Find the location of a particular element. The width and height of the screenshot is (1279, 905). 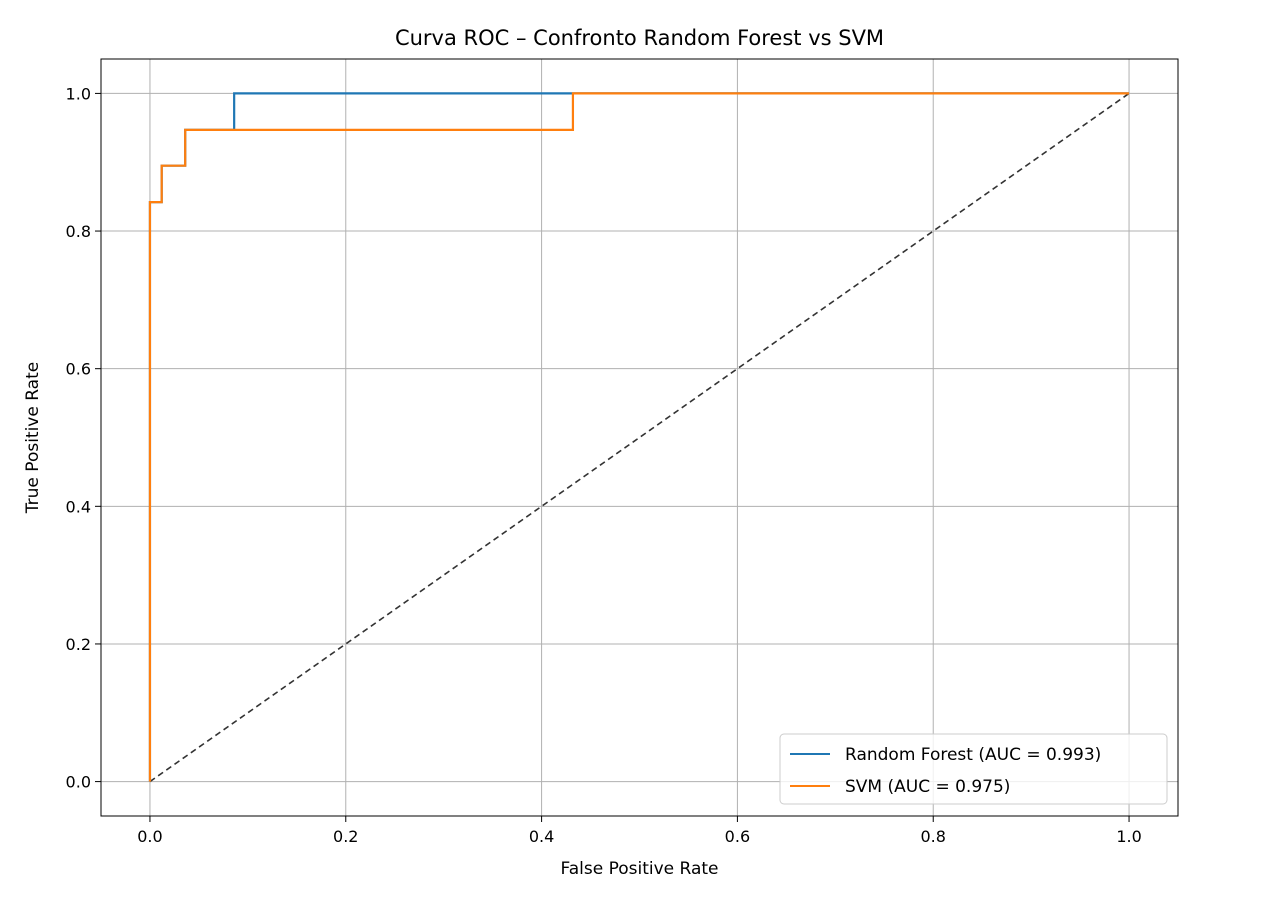

x-tick-label: 0.2 is located at coordinates (345, 836).